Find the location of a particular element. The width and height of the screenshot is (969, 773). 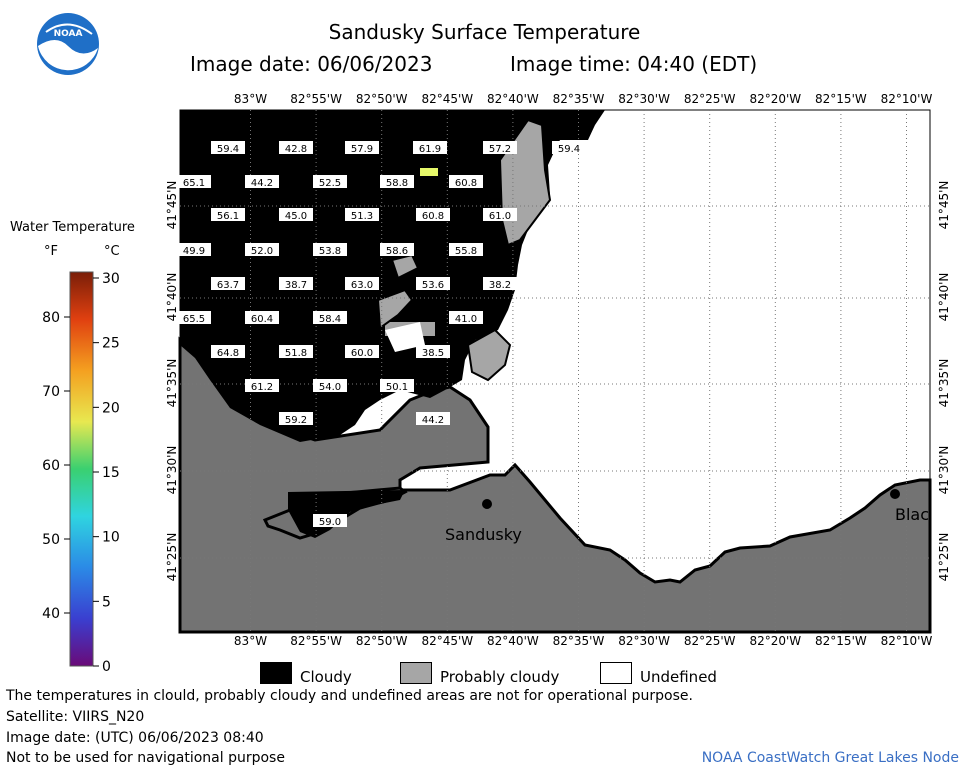

f-tick-label: 60 is located at coordinates (51, 466).